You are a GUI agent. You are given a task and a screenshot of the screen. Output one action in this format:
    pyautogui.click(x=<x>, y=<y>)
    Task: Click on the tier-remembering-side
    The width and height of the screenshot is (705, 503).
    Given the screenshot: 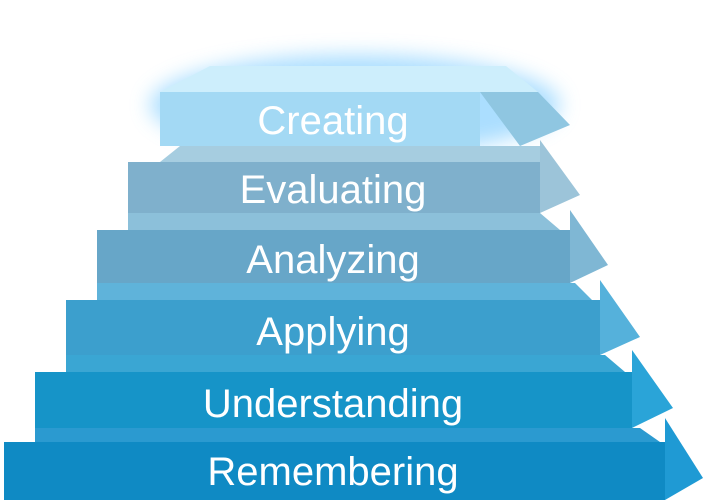 What is the action you would take?
    pyautogui.click(x=684, y=459)
    